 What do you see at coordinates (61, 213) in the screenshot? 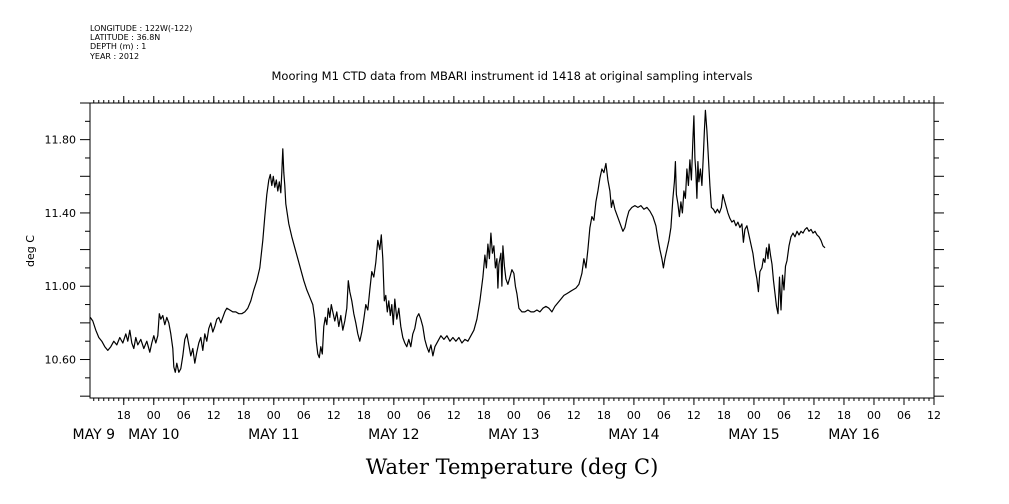
I see `y-tick-label: 11.40` at bounding box center [61, 213].